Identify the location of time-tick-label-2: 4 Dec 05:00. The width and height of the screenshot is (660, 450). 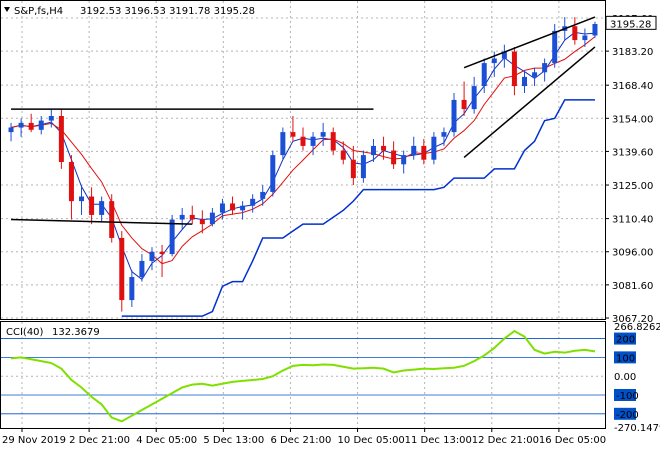
(166, 440).